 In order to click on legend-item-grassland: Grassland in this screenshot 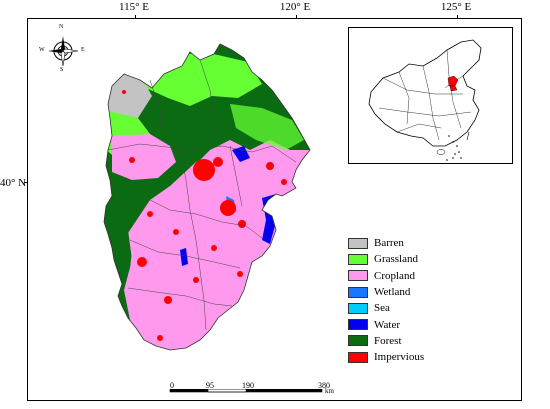, I will do `click(386, 259)`.